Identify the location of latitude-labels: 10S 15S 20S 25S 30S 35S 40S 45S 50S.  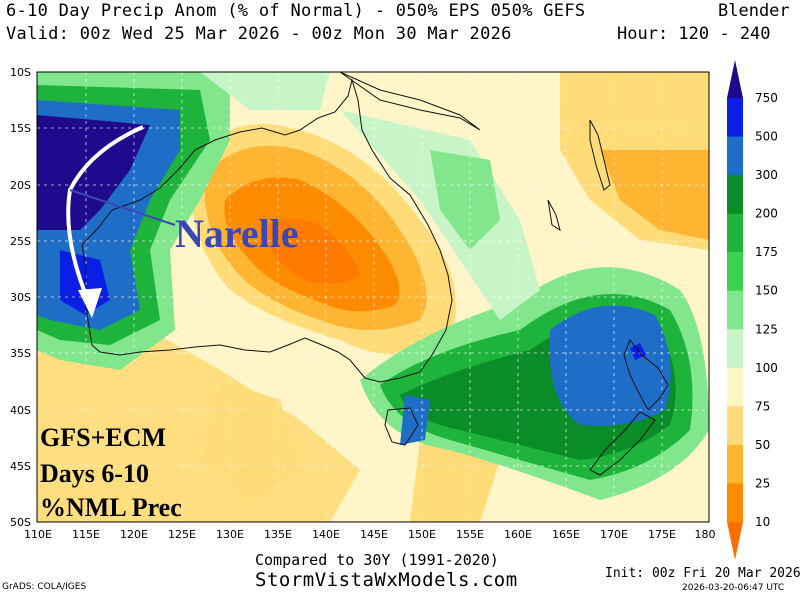
(20, 297).